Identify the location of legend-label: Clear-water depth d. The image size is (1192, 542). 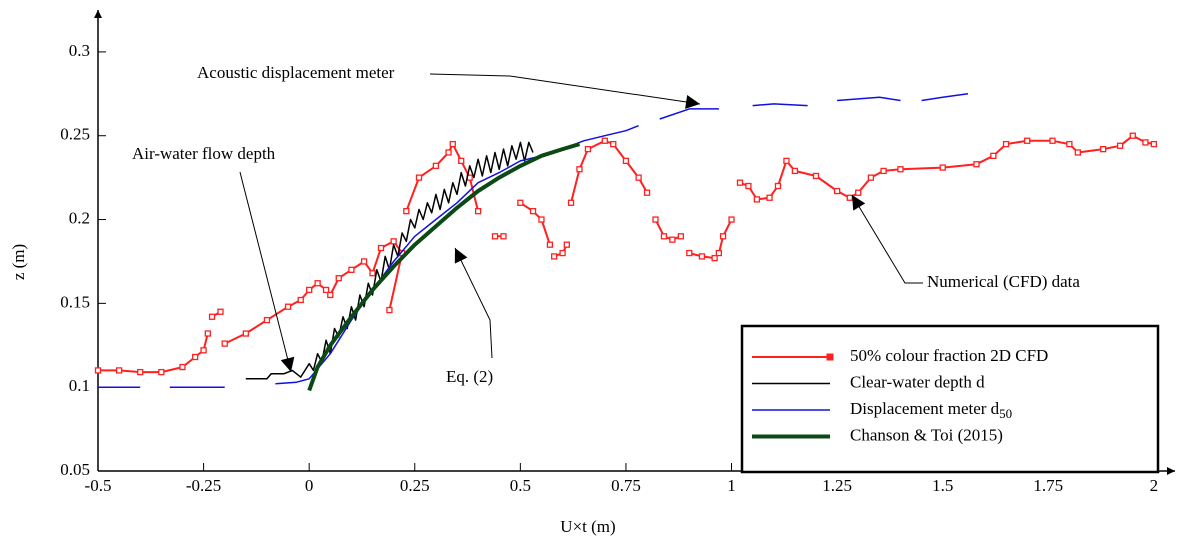
(917, 381).